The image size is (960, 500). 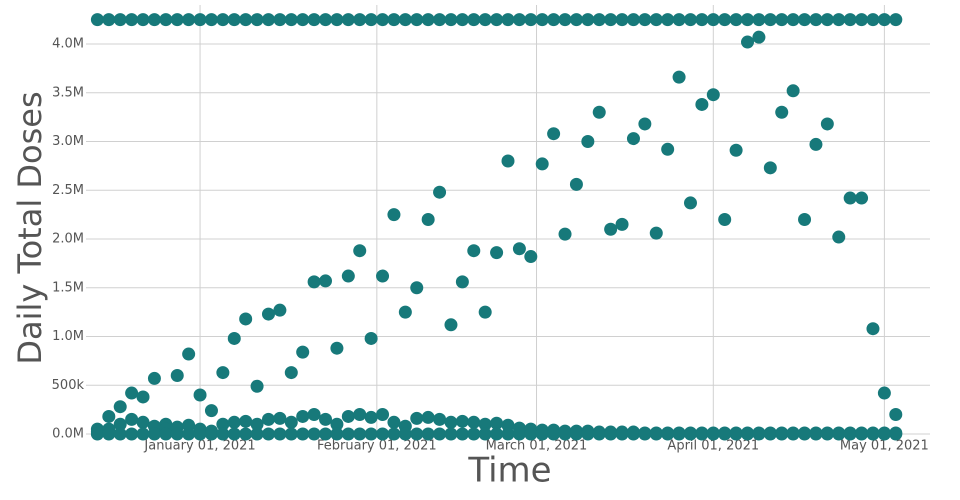 What do you see at coordinates (68, 92) in the screenshot?
I see `y-tick-label: 3.5M` at bounding box center [68, 92].